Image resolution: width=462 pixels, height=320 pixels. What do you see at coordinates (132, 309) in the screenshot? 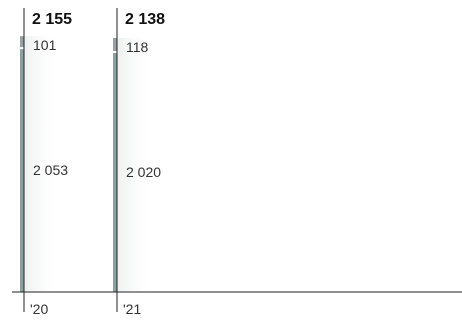
I see `x-tick-label-2: '21` at bounding box center [132, 309].